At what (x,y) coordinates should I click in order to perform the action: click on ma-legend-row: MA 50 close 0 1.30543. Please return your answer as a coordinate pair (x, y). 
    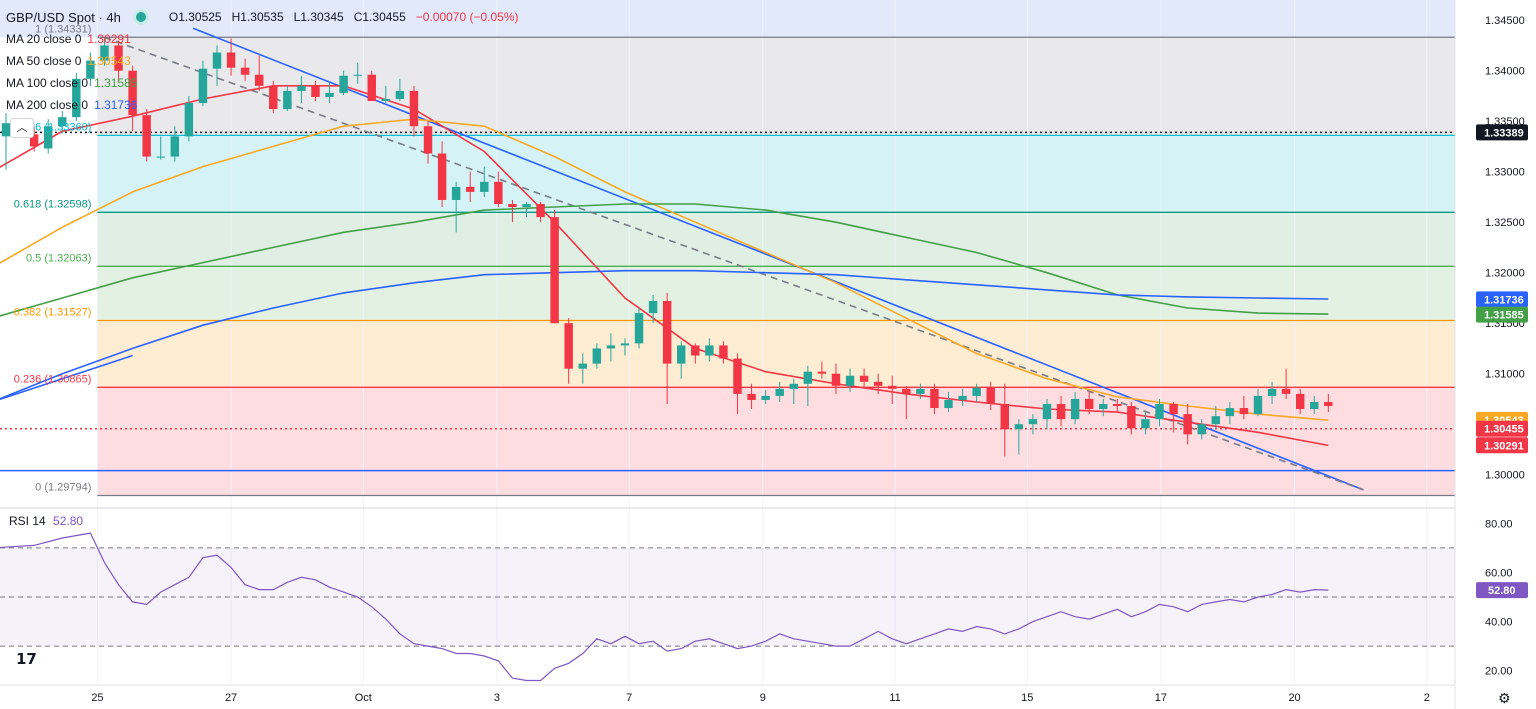
    Looking at the image, I should click on (262, 61).